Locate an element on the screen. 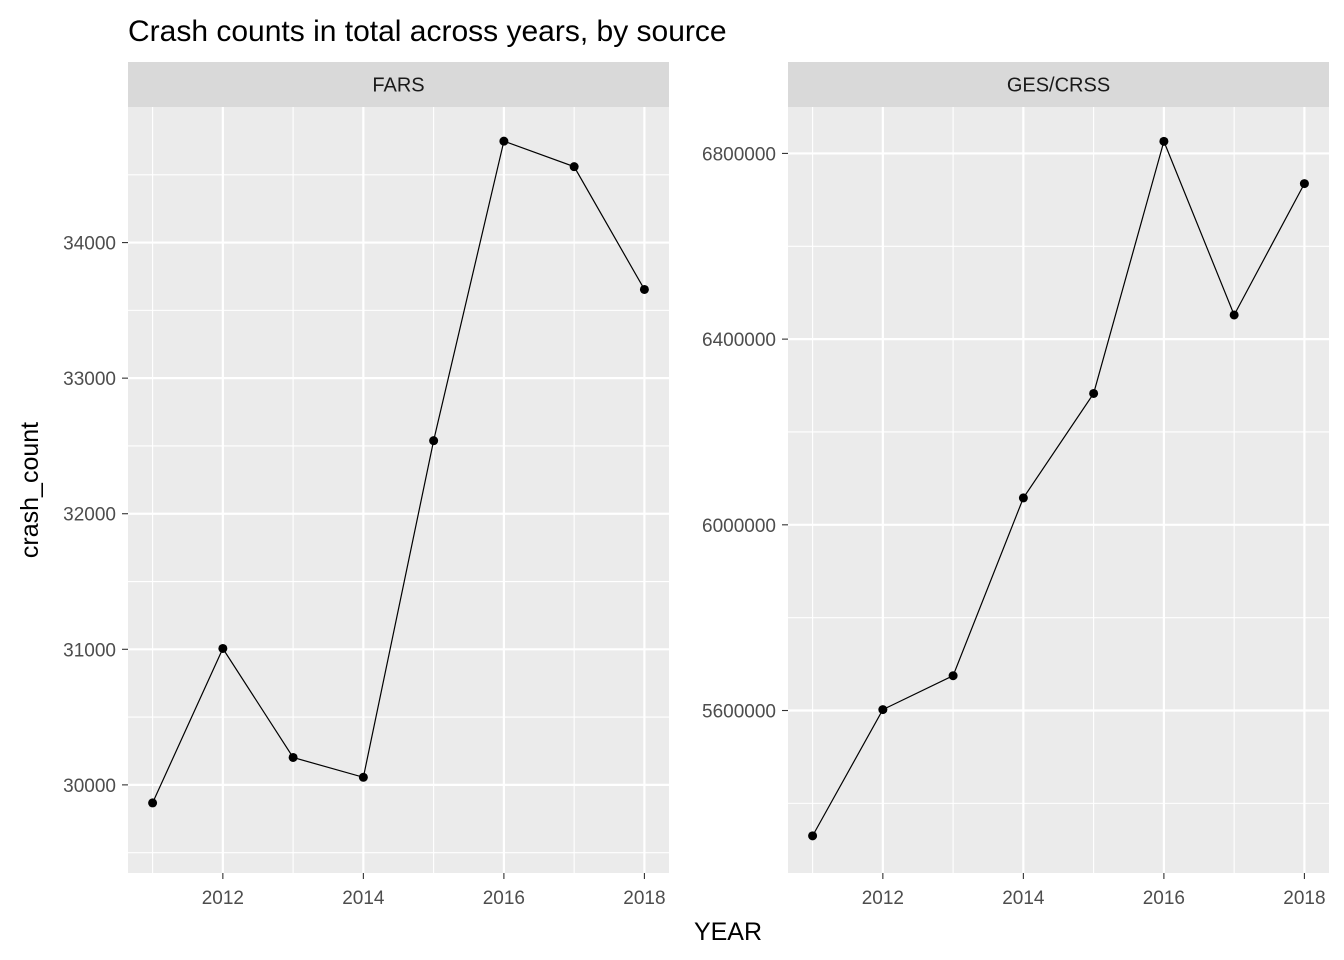 The height and width of the screenshot is (960, 1344). facet-1-strip is located at coordinates (398, 84).